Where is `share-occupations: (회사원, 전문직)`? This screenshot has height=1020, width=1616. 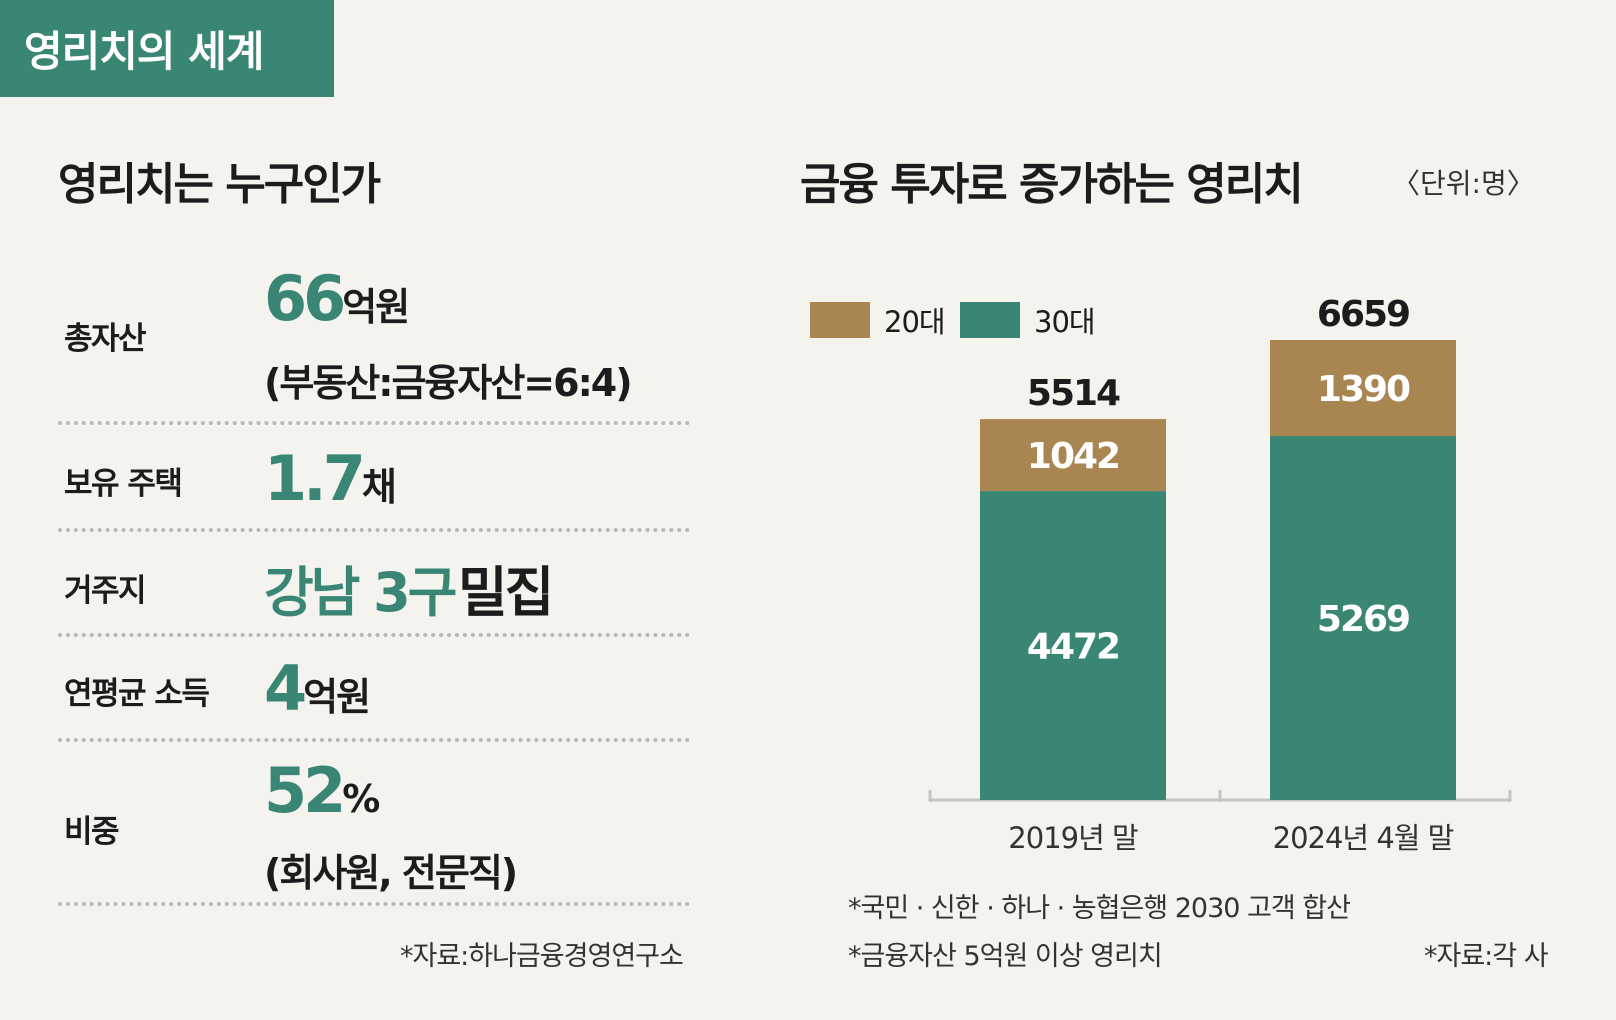 share-occupations: (회사원, 전문직) is located at coordinates (391, 873).